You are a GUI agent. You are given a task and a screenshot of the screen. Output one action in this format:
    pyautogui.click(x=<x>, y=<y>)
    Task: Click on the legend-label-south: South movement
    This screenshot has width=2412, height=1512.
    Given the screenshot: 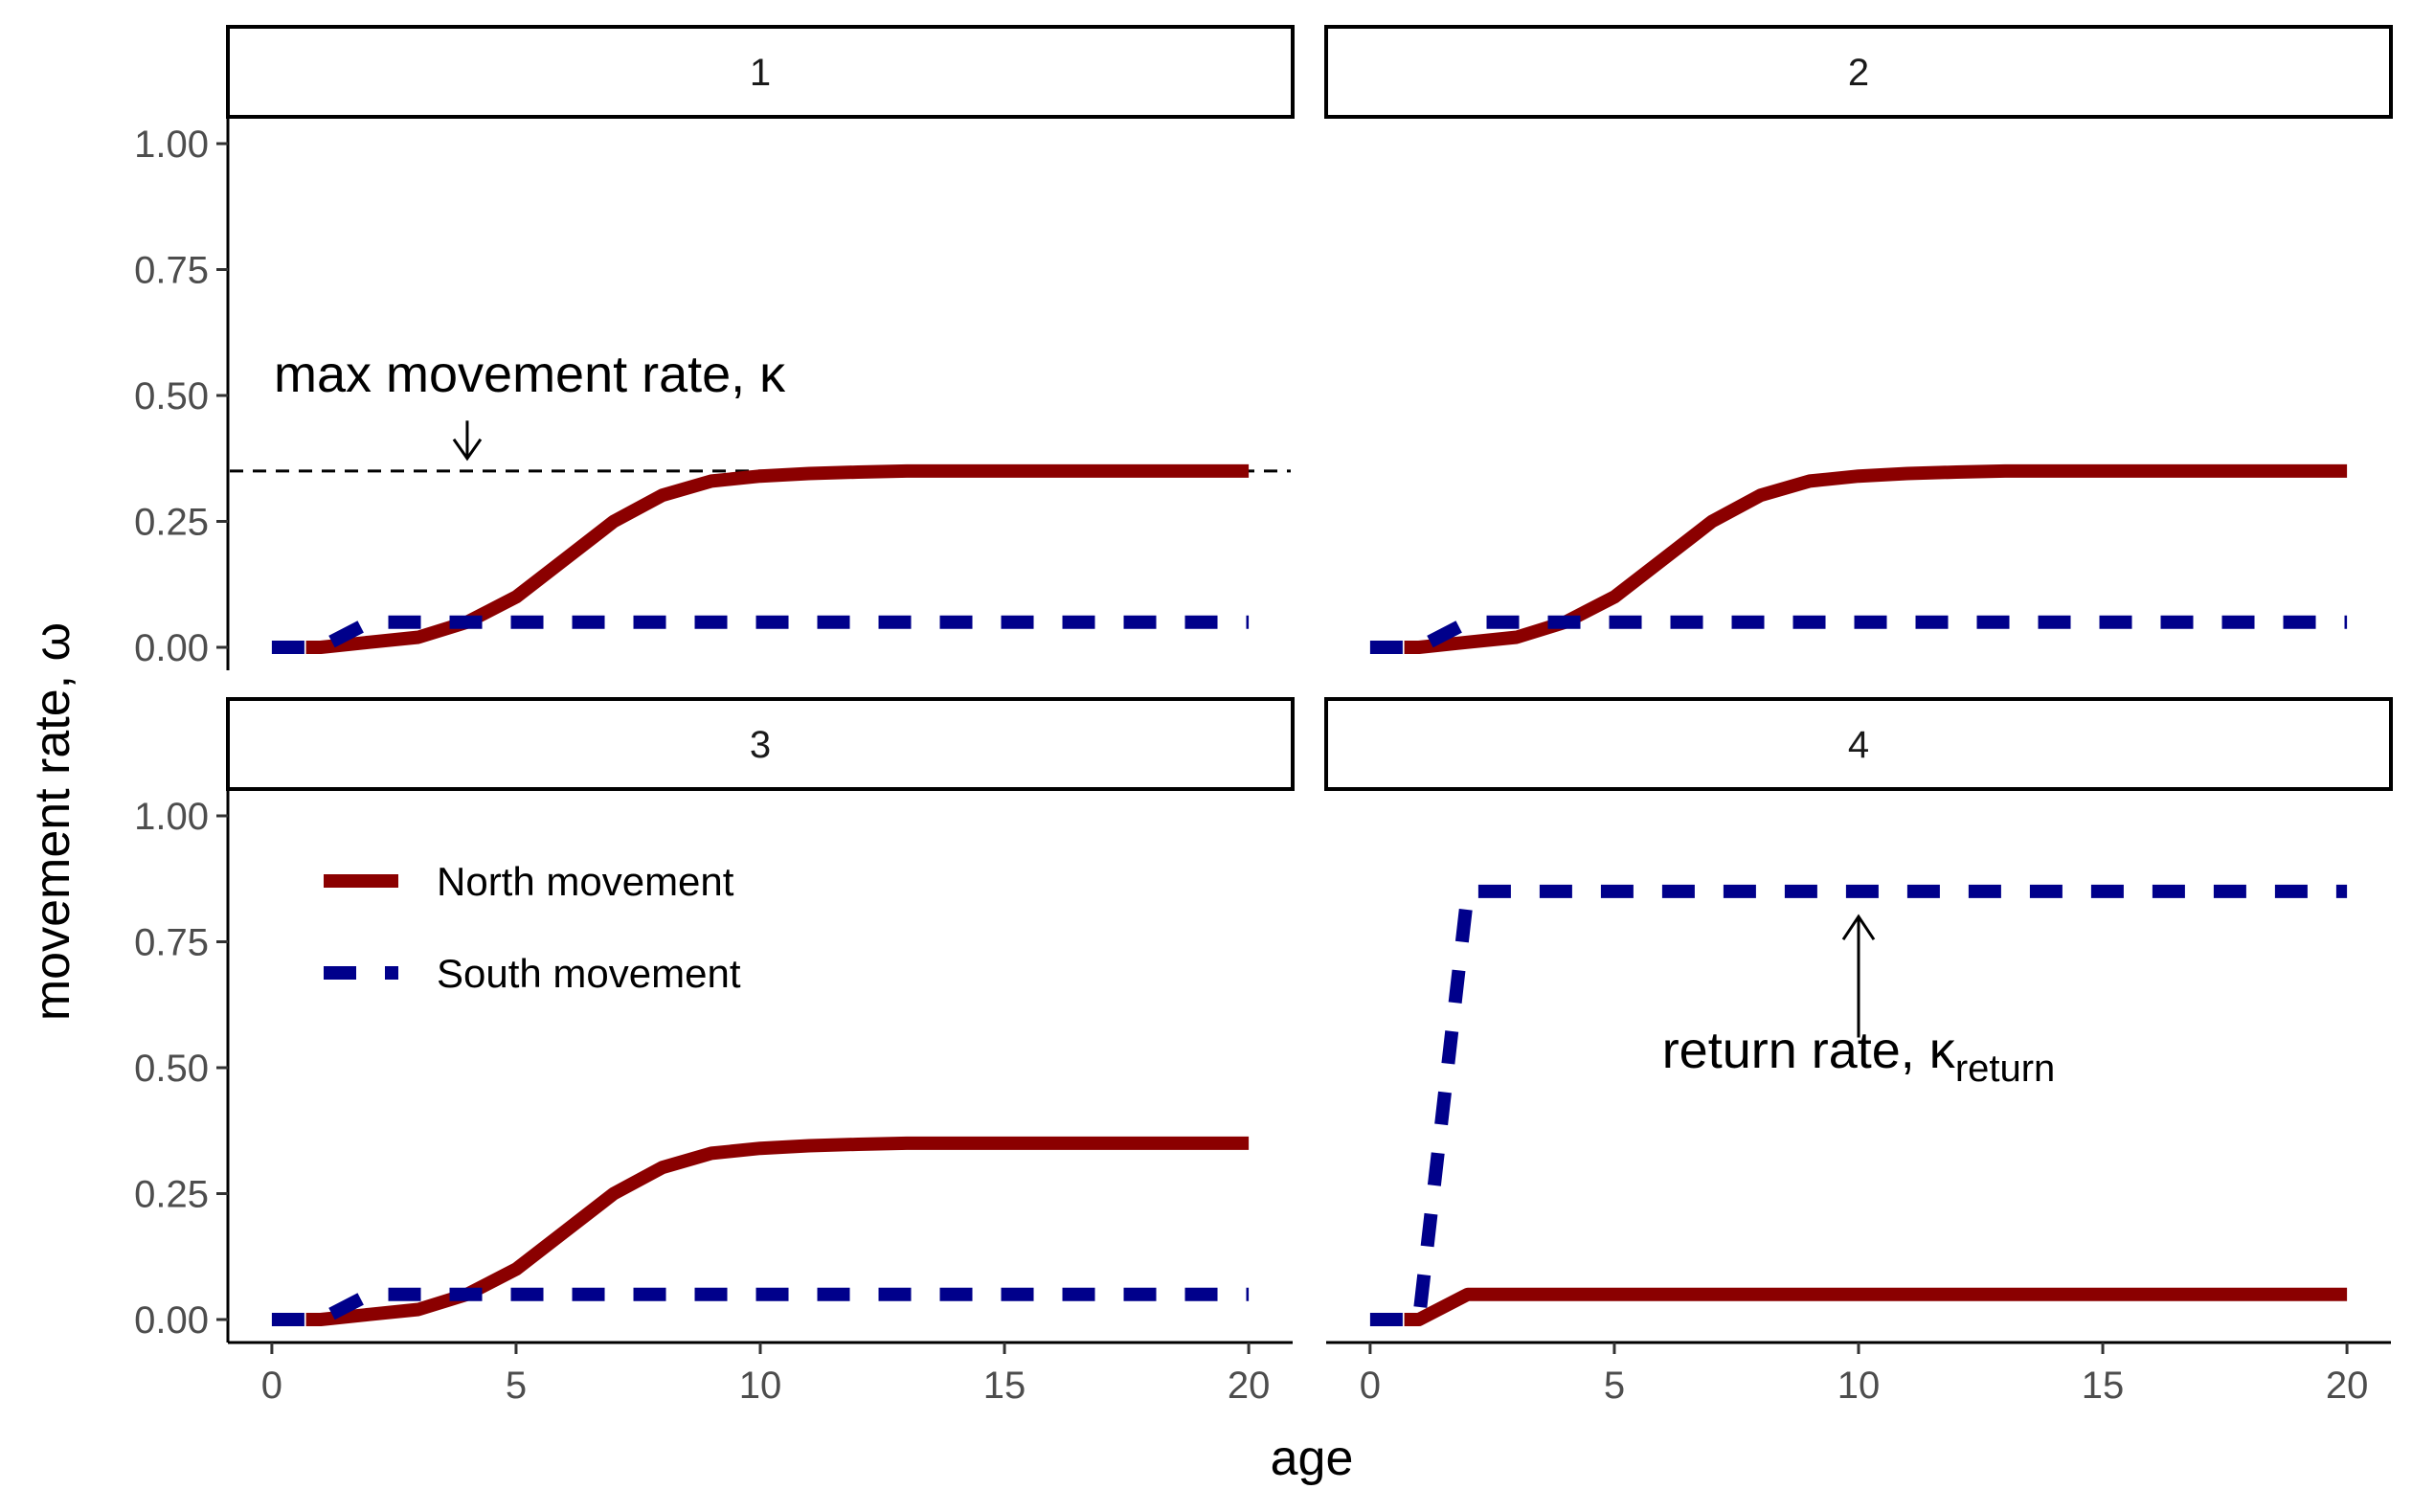 What is the action you would take?
    pyautogui.click(x=589, y=973)
    